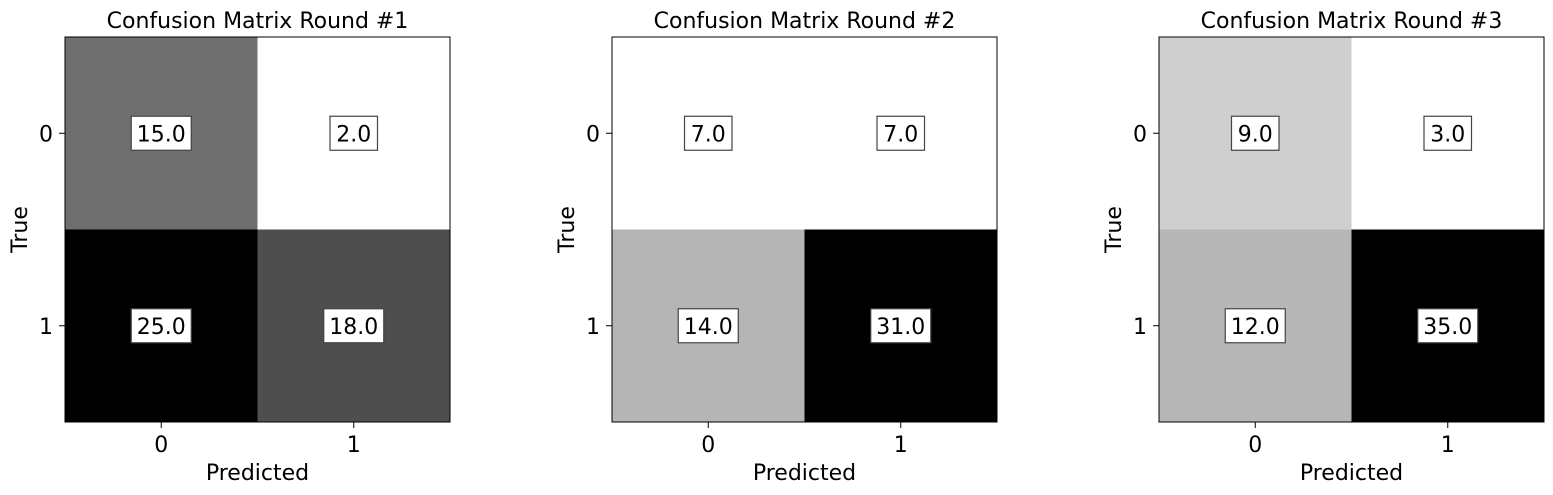 Image resolution: width=1553 pixels, height=495 pixels. I want to click on cell-value-label-r1-c1: 35.0, so click(1447, 327).